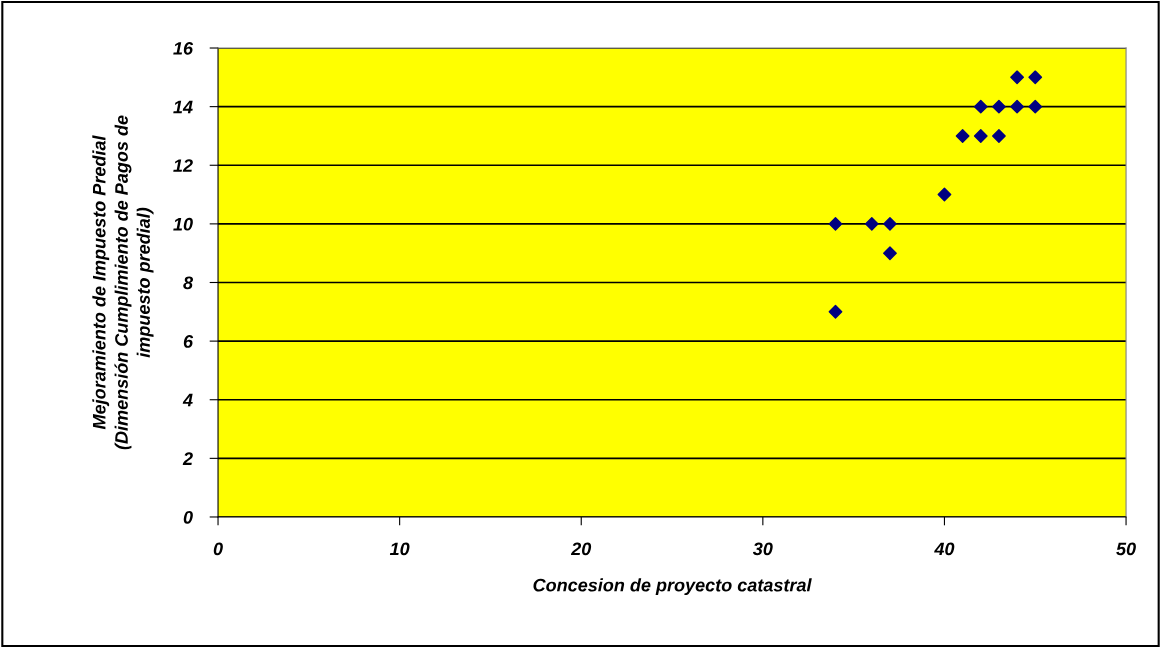  What do you see at coordinates (944, 549) in the screenshot?
I see `x-tick-label: 40` at bounding box center [944, 549].